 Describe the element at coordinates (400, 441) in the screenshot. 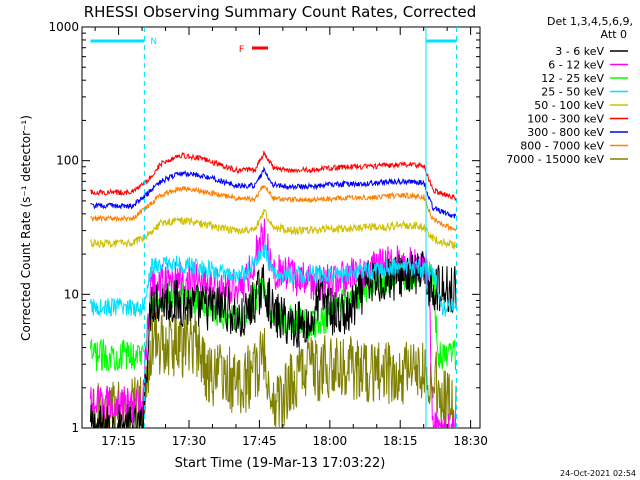

I see `x-tick-label: 18:15` at that location.